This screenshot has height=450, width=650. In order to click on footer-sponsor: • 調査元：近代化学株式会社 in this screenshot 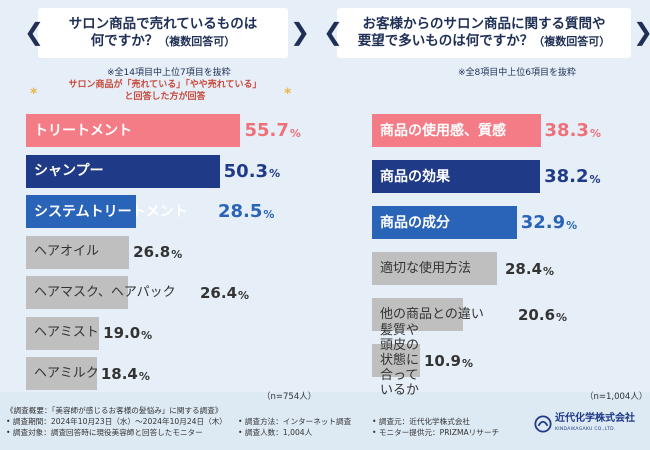, I will do `click(421, 421)`.